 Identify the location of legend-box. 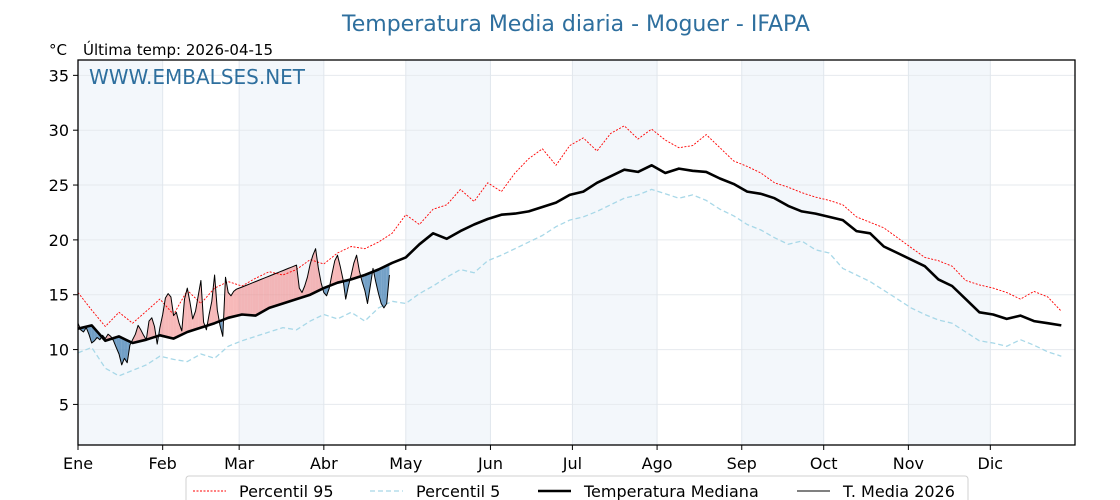
(577, 487).